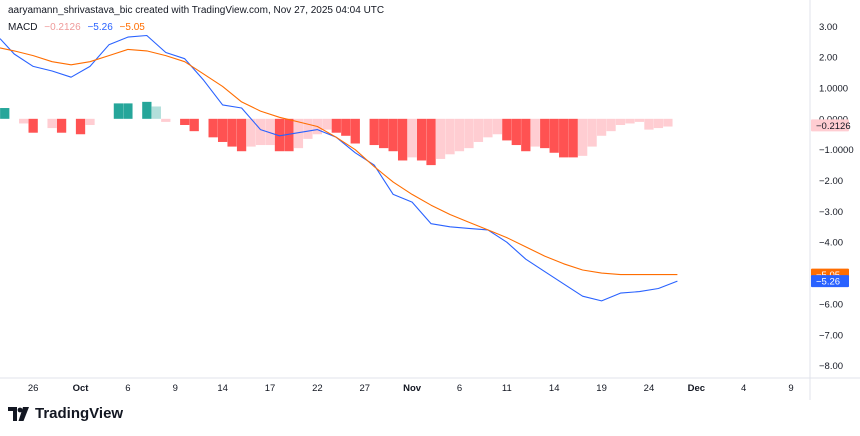 The width and height of the screenshot is (860, 436). I want to click on y-tick-label: −2.00, so click(831, 181).